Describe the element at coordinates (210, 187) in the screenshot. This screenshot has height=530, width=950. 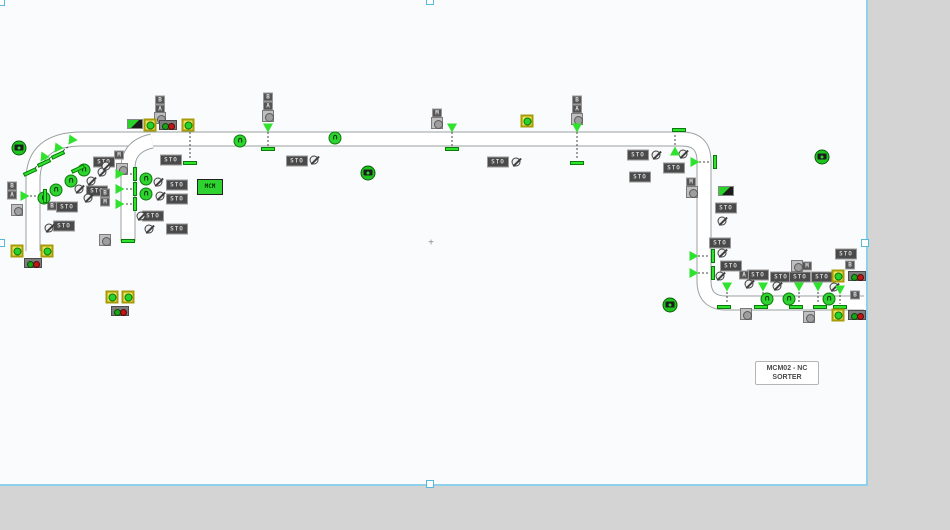
I see `mcm-box: MCM` at that location.